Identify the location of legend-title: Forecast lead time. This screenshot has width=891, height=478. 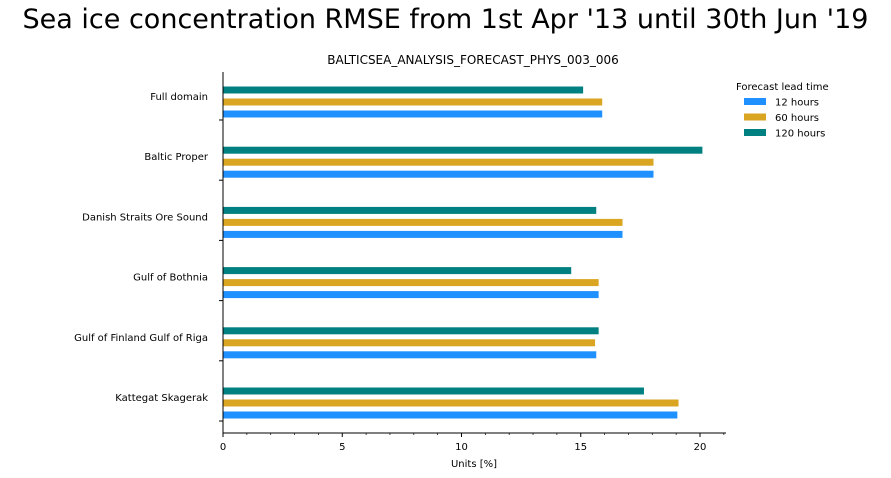
(782, 87).